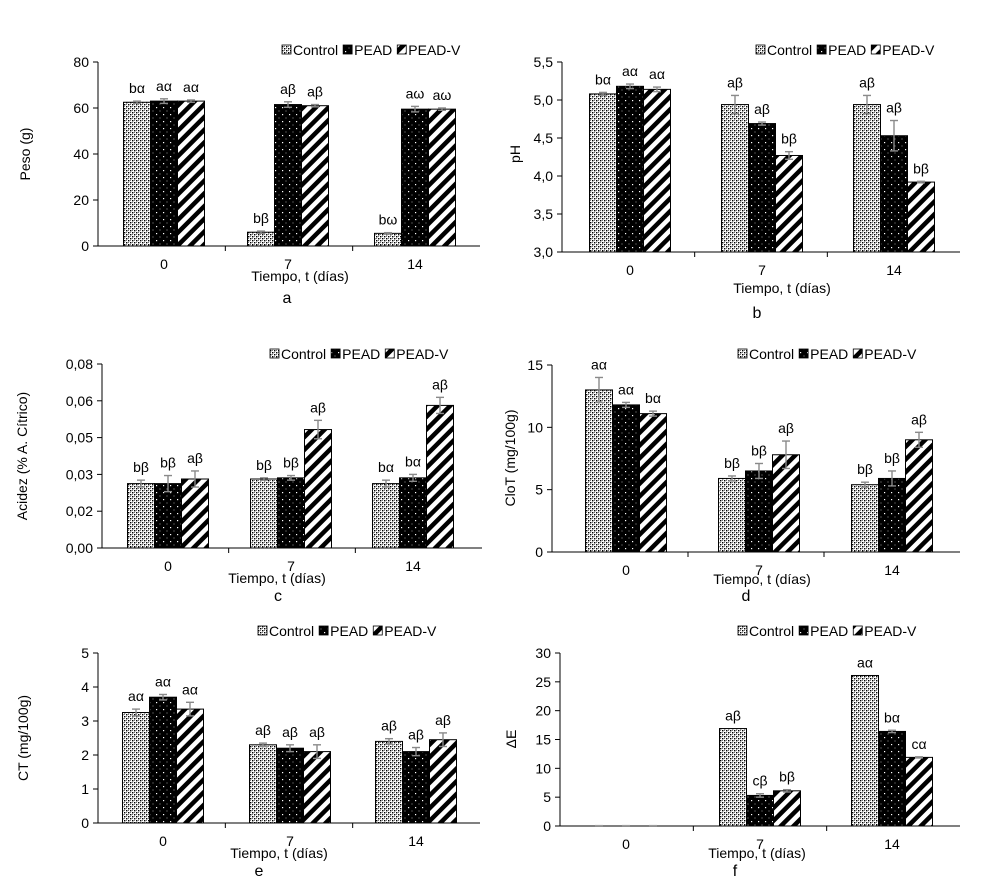 Image resolution: width=998 pixels, height=885 pixels. I want to click on panel-letter: e, so click(259, 871).